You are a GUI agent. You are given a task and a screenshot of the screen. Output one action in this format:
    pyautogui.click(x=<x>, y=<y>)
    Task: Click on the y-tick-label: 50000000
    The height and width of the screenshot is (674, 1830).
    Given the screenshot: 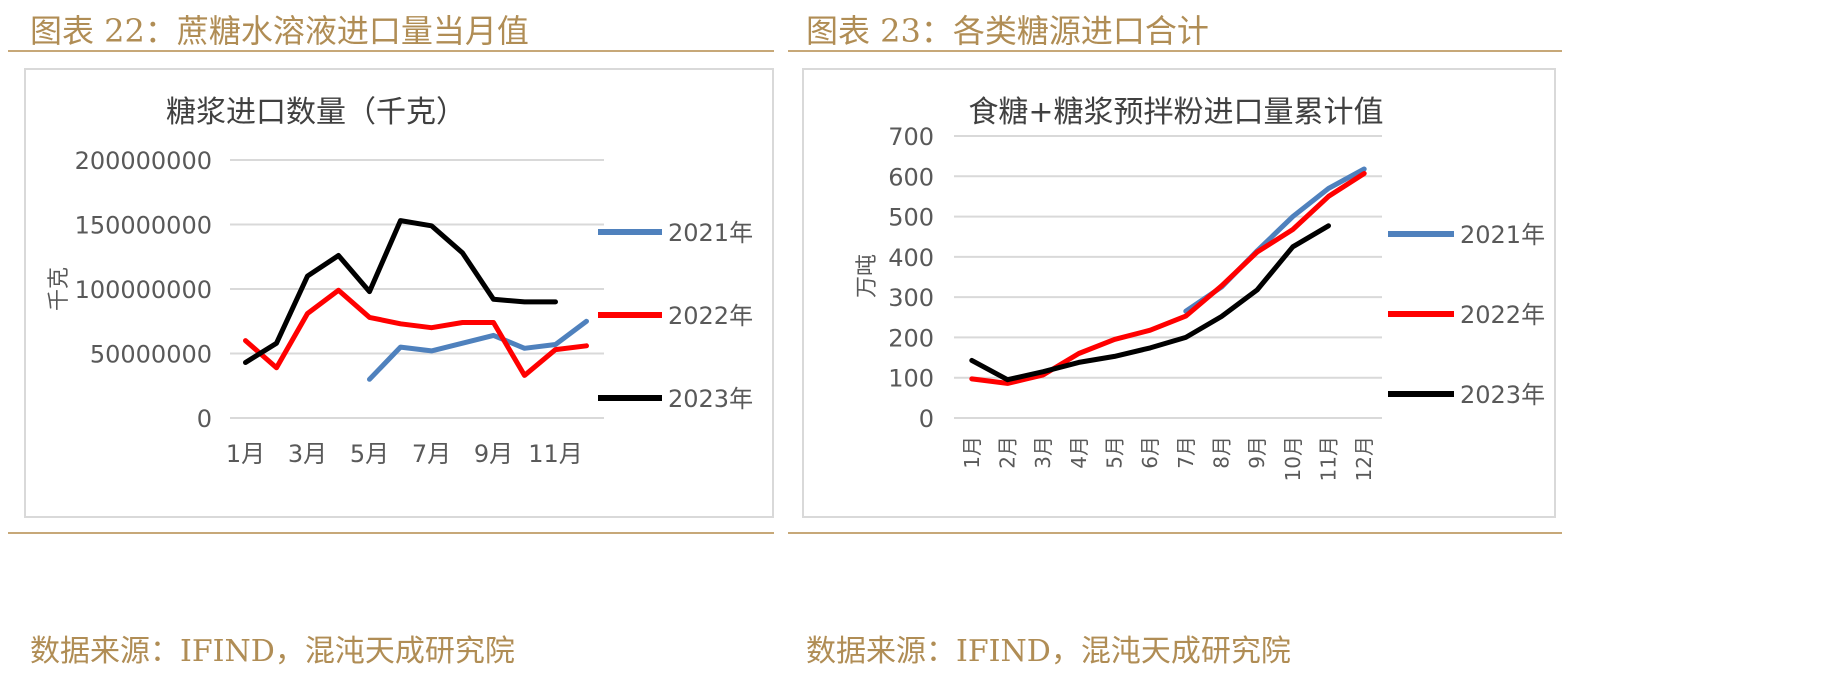 What is the action you would take?
    pyautogui.click(x=151, y=355)
    